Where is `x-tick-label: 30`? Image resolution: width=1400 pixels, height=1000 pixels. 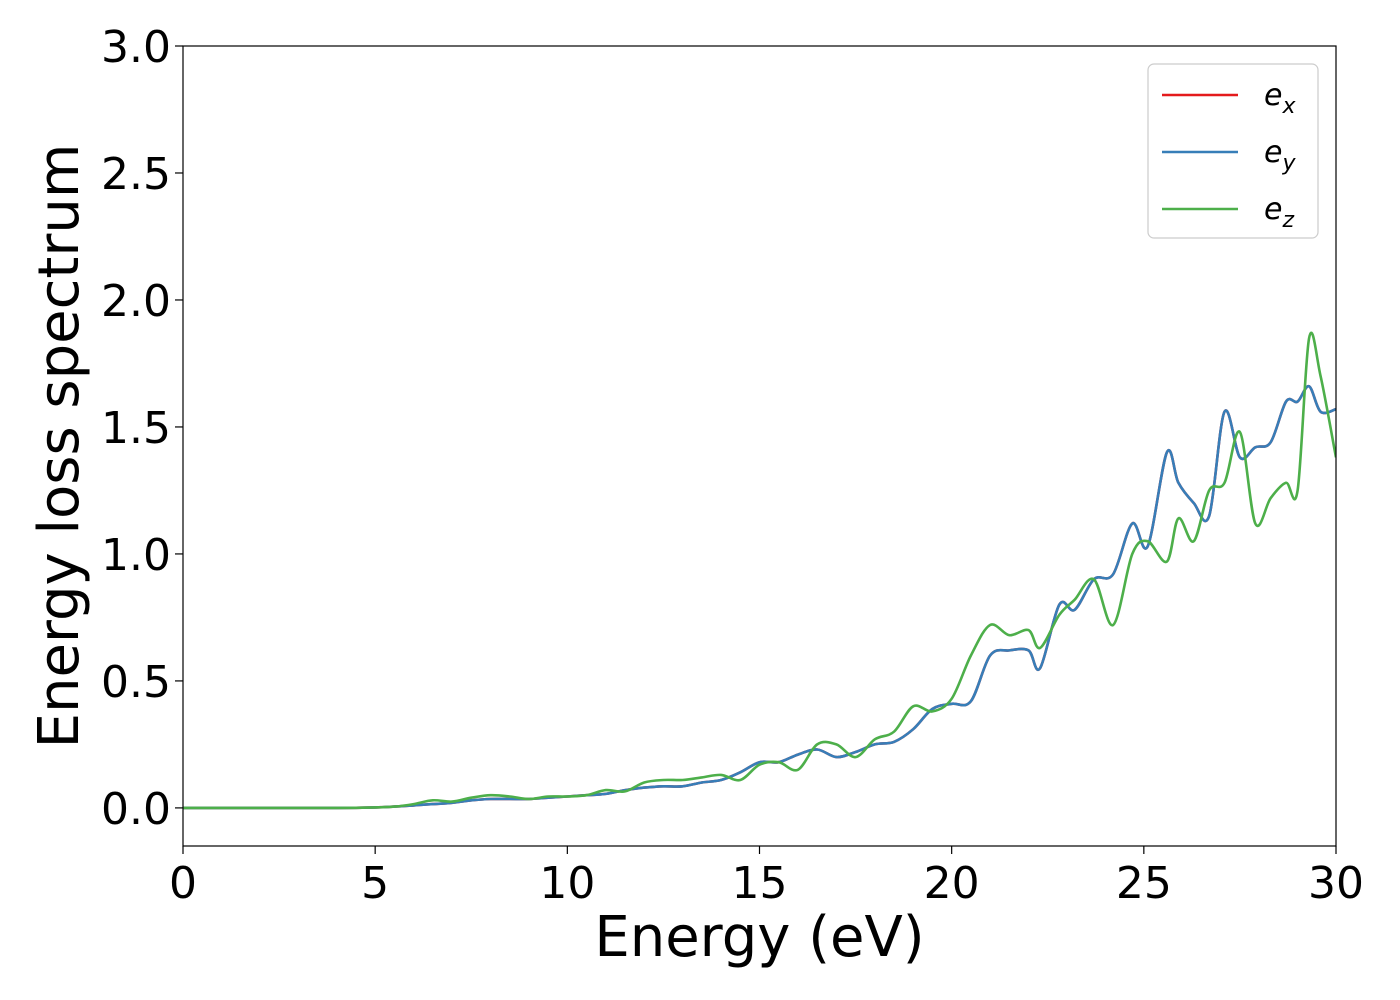
x-tick-label: 30 is located at coordinates (1336, 883).